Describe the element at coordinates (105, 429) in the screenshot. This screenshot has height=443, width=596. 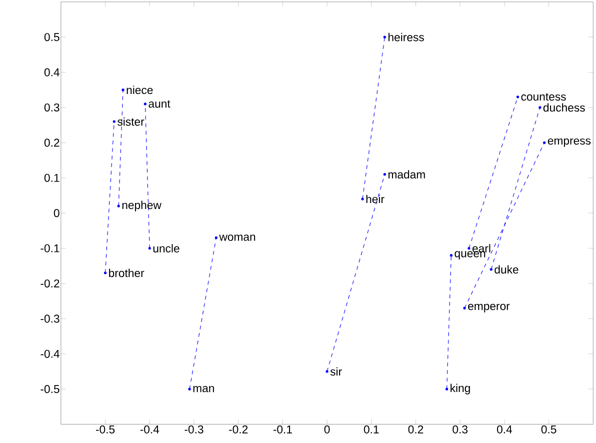
I see `x-tick-label: -0.5` at that location.